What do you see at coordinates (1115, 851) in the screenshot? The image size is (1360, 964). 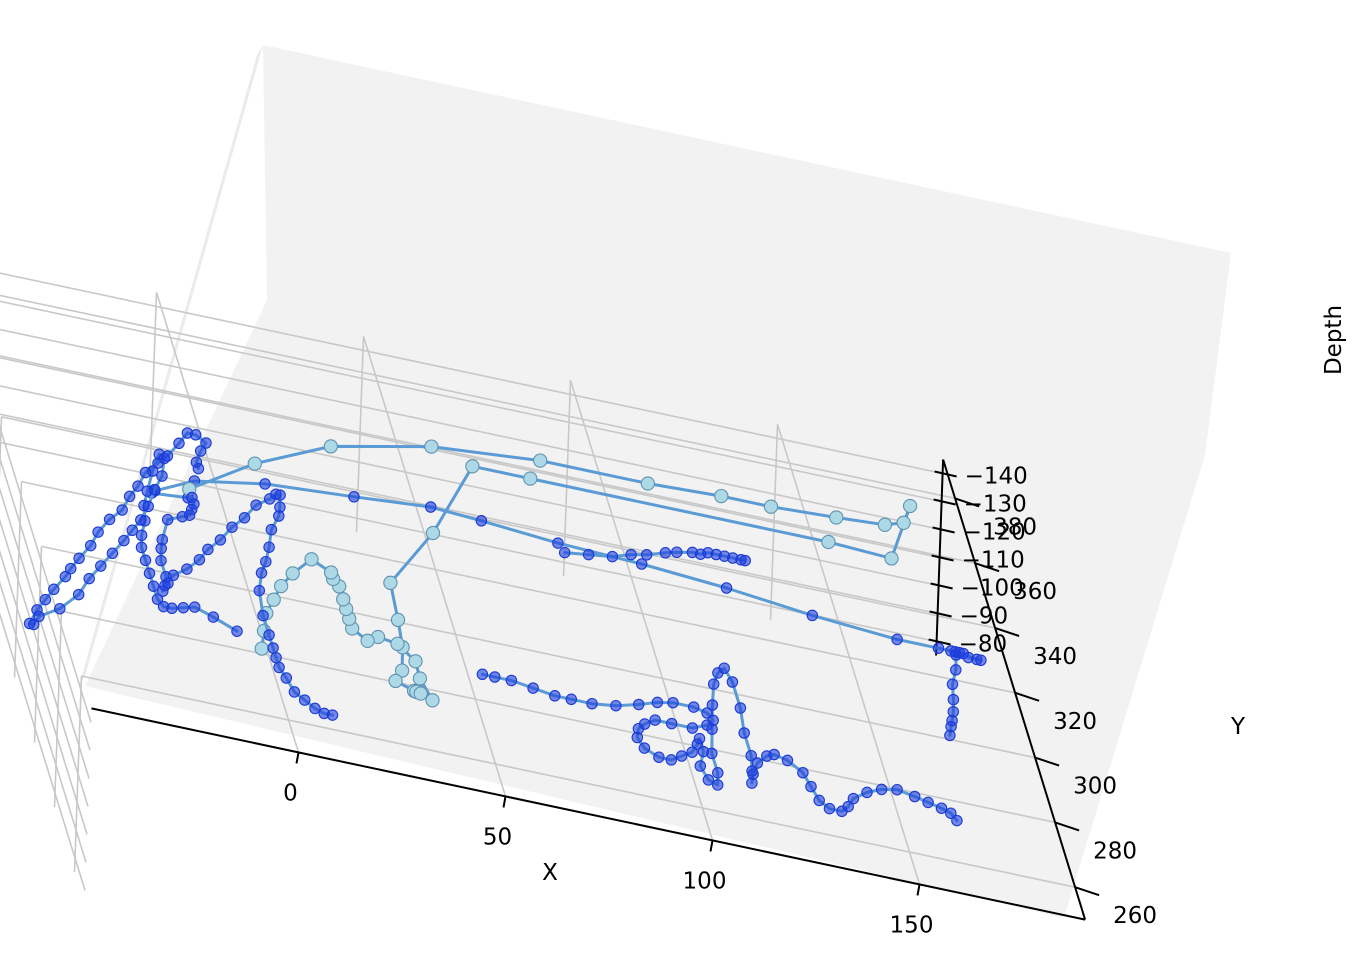 I see `y-tick-label: 280` at bounding box center [1115, 851].